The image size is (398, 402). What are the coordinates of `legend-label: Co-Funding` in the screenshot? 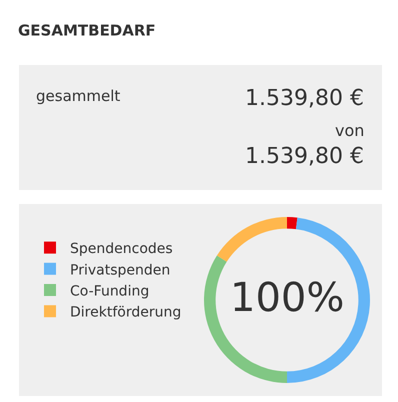 It's located at (110, 291).